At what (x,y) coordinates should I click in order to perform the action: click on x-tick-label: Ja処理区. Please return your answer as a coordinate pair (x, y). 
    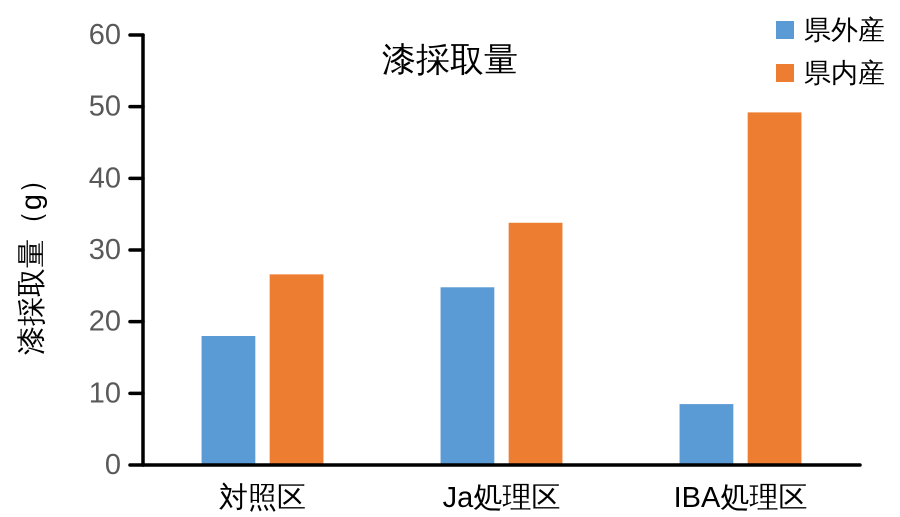
    Looking at the image, I should click on (501, 498).